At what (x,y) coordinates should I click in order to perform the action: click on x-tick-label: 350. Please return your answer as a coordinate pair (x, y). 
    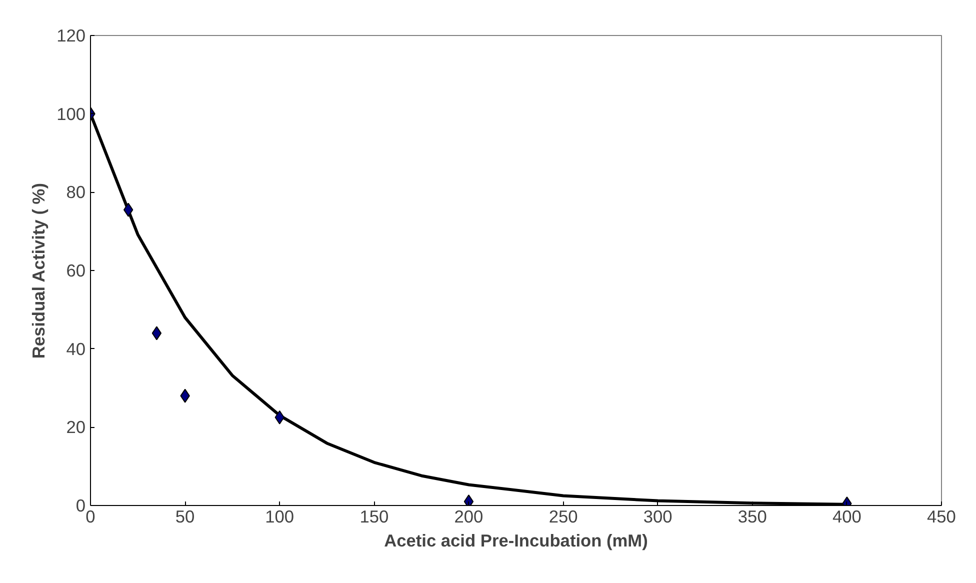
    Looking at the image, I should click on (752, 516).